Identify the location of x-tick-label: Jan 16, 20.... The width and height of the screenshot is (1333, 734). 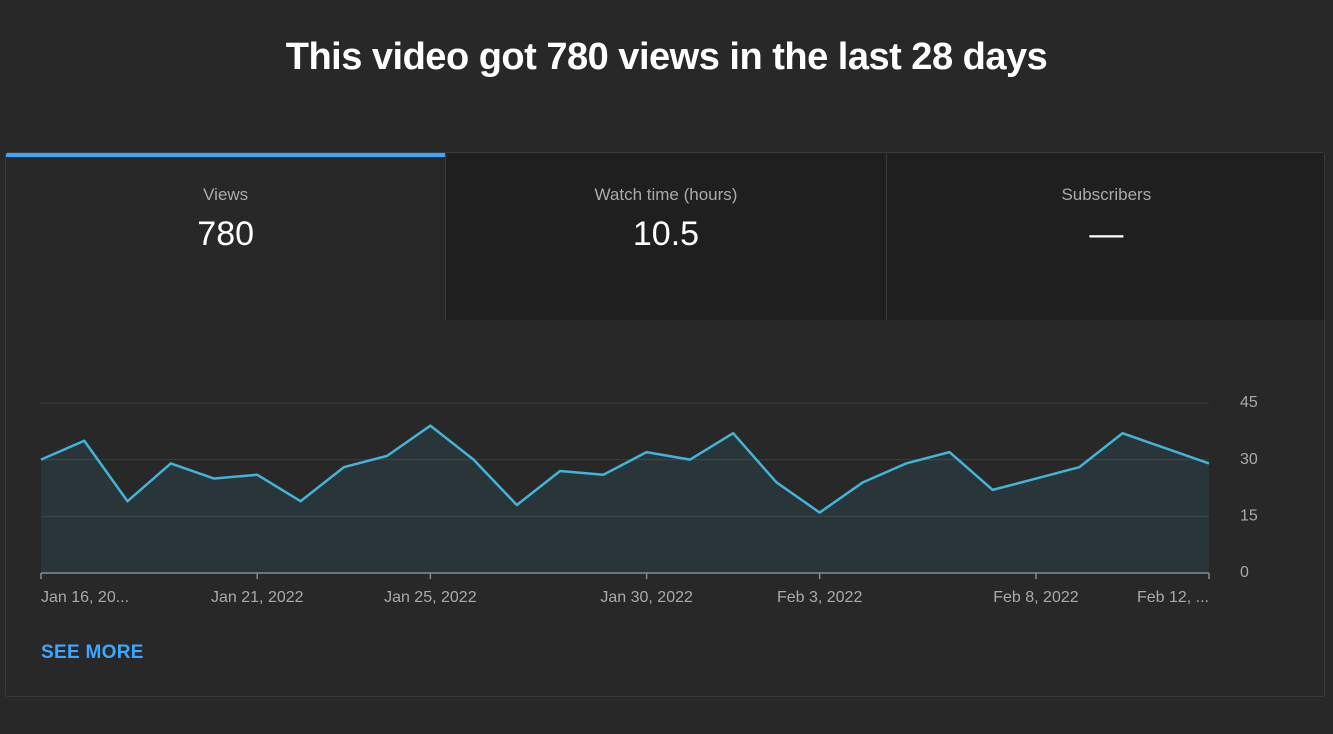
(85, 597).